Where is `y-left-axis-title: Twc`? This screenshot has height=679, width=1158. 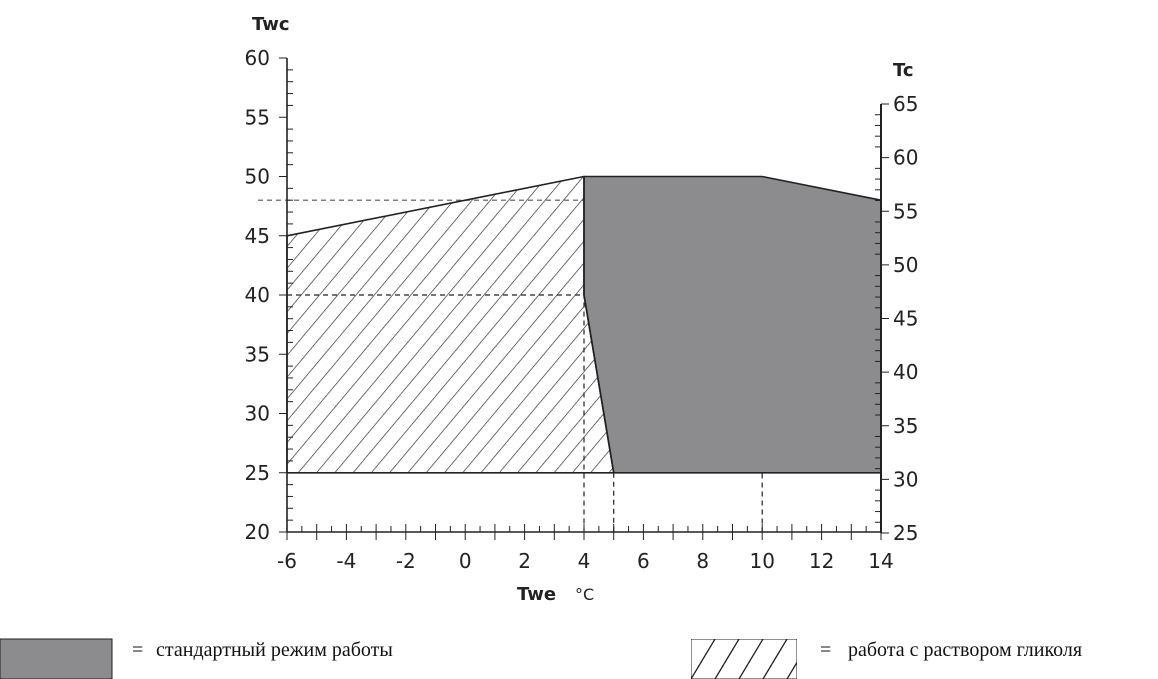
y-left-axis-title: Twc is located at coordinates (271, 24).